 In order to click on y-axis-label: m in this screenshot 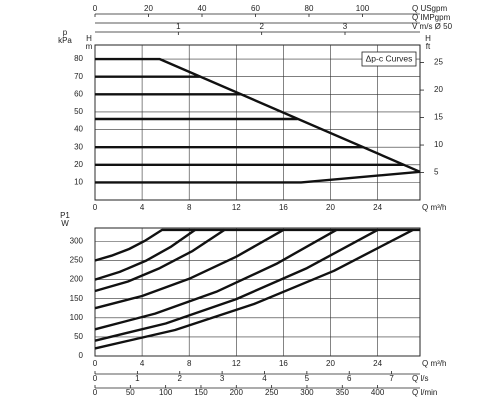, I will do `click(89, 46)`.